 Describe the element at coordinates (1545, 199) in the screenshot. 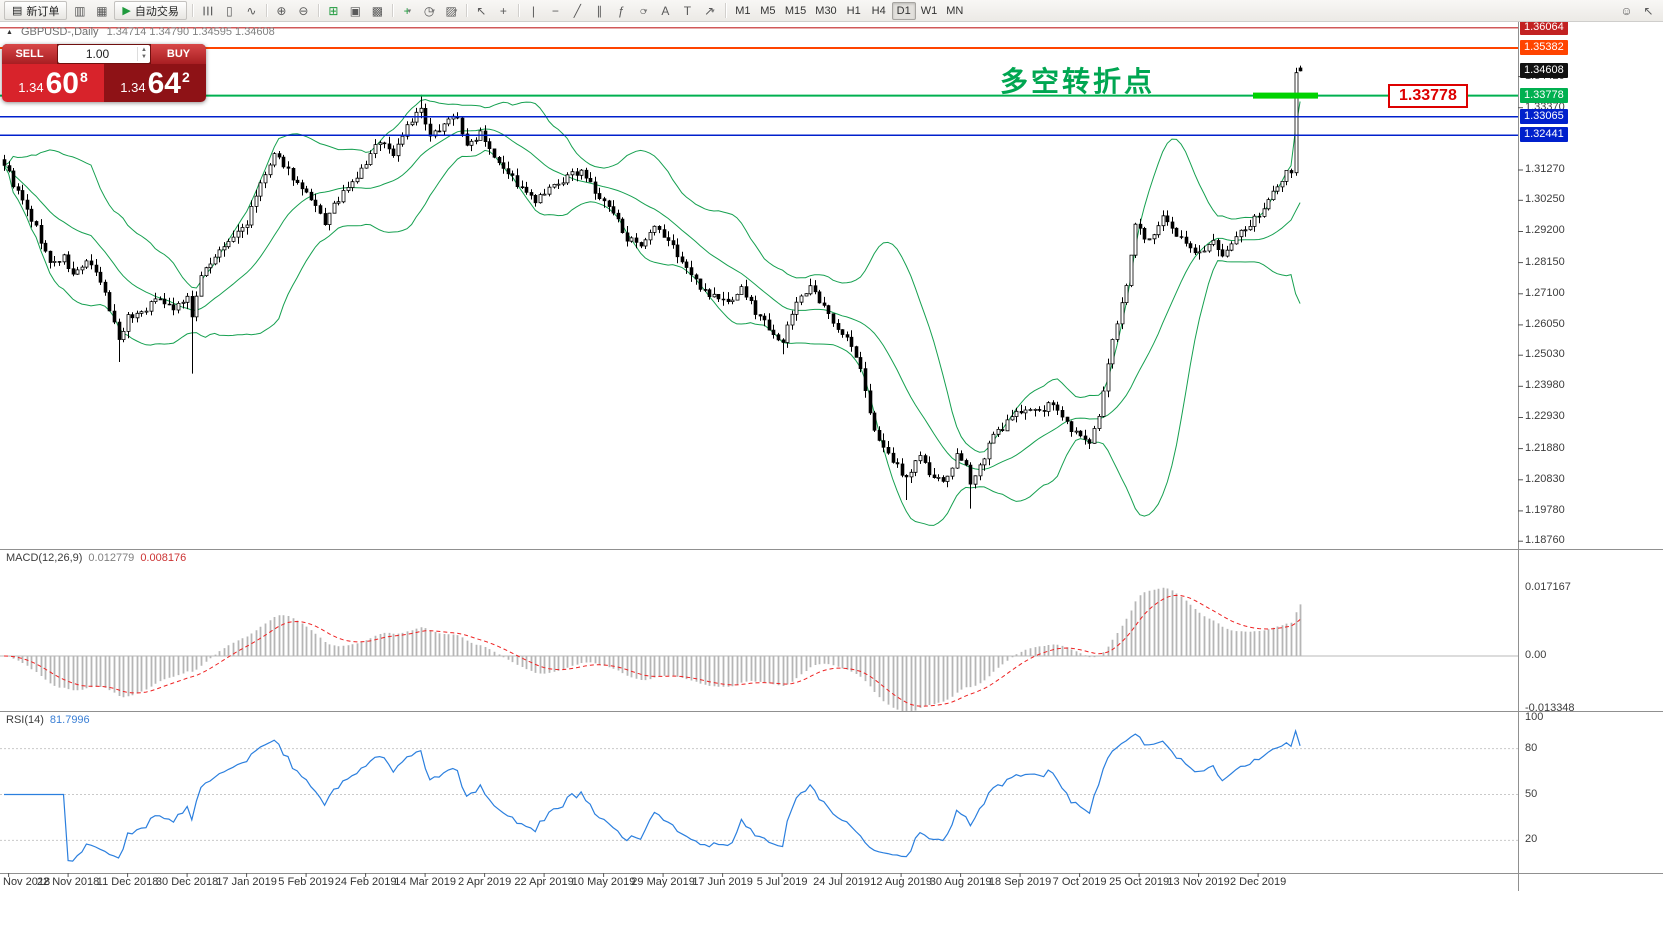

I see `price-tick-label: 1.30250` at that location.